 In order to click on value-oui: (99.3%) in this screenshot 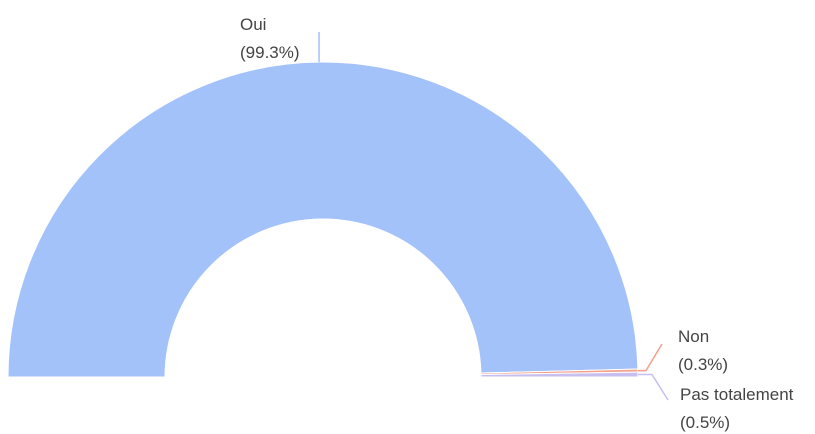, I will do `click(270, 52)`.